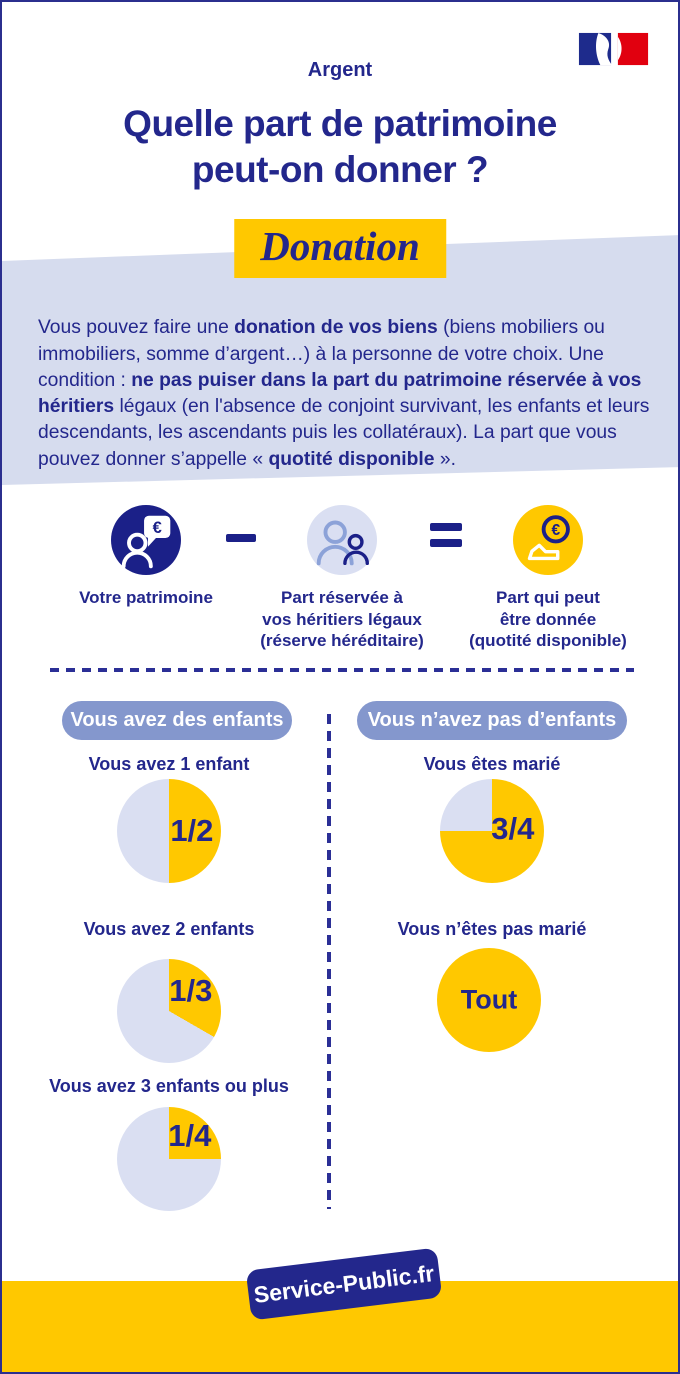 This screenshot has width=680, height=1374. What do you see at coordinates (340, 248) in the screenshot?
I see `topic-tag-donation: Donation` at bounding box center [340, 248].